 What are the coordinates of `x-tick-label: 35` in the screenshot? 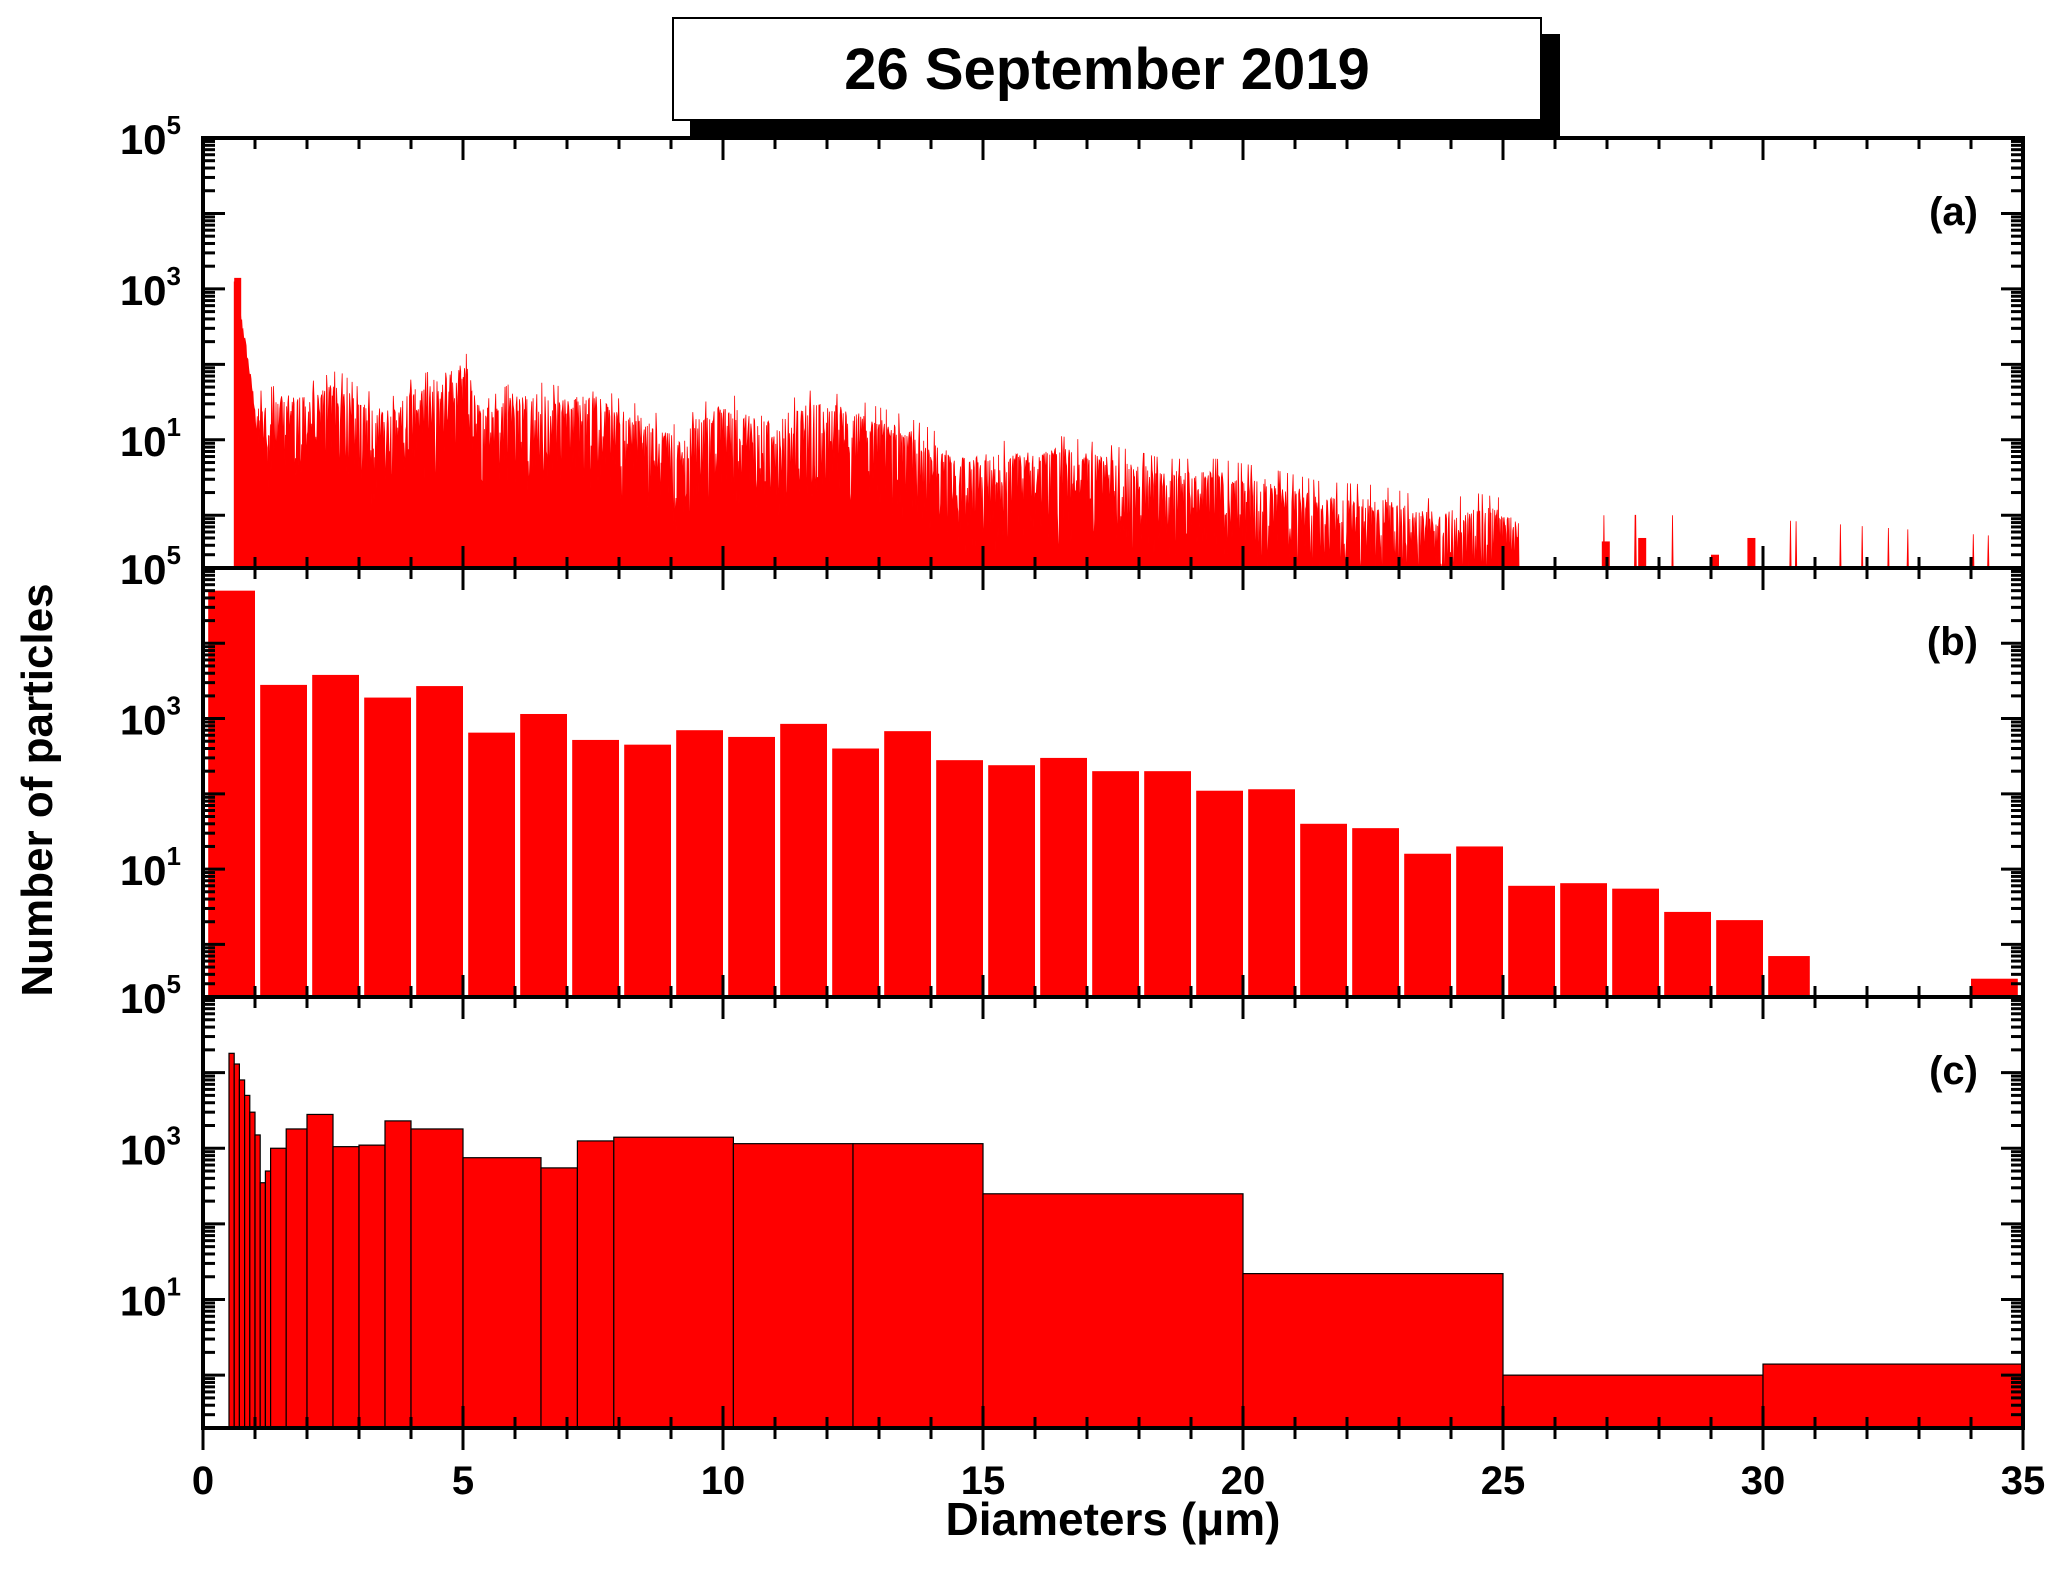 It's located at (2023, 1481).